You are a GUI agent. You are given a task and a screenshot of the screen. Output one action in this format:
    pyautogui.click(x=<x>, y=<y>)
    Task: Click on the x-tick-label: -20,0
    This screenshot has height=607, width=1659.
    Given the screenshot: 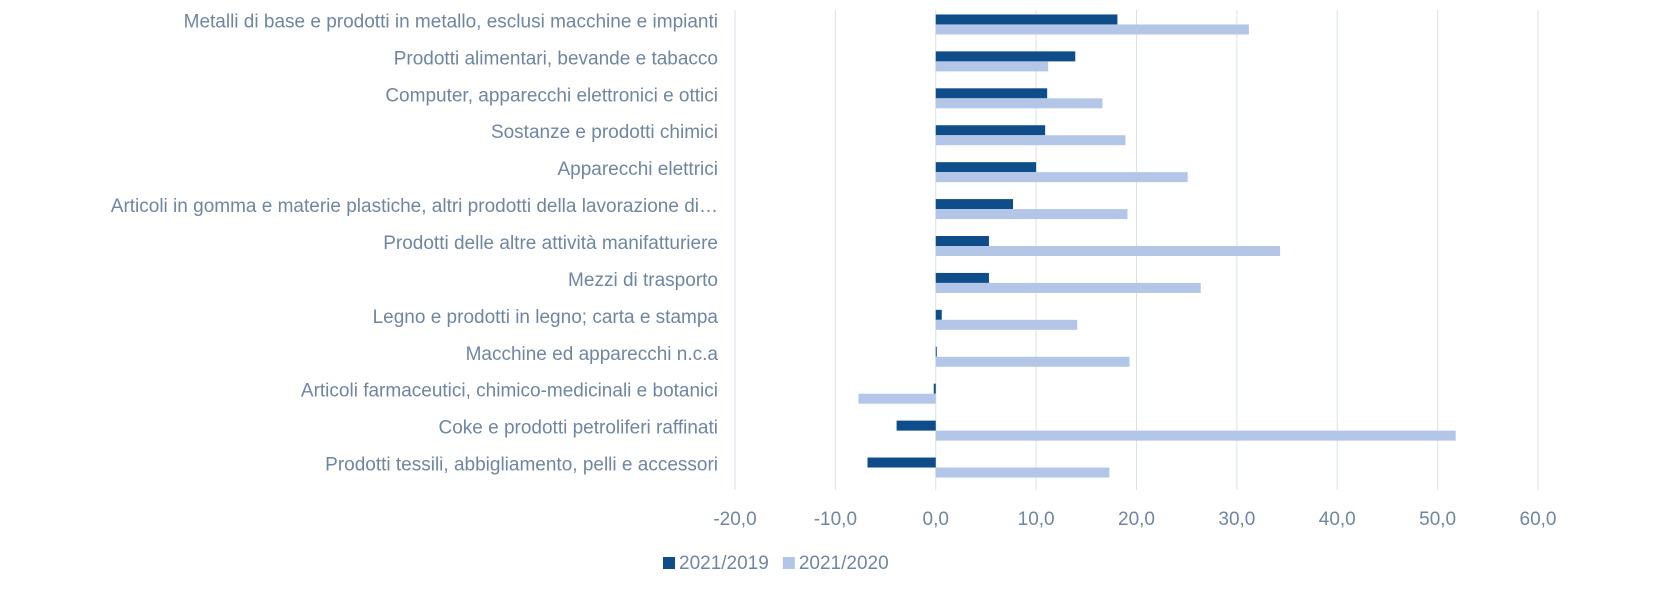 What is the action you would take?
    pyautogui.click(x=734, y=519)
    